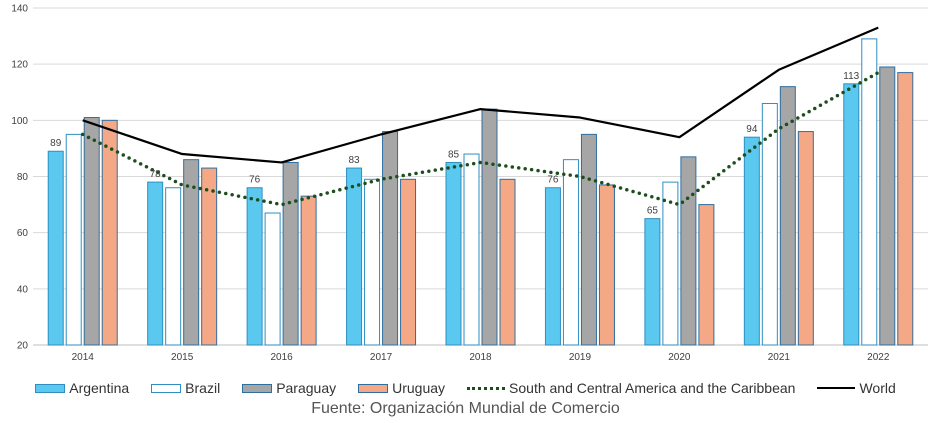  Describe the element at coordinates (381, 357) in the screenshot. I see `x-tick-label: 2017` at that location.